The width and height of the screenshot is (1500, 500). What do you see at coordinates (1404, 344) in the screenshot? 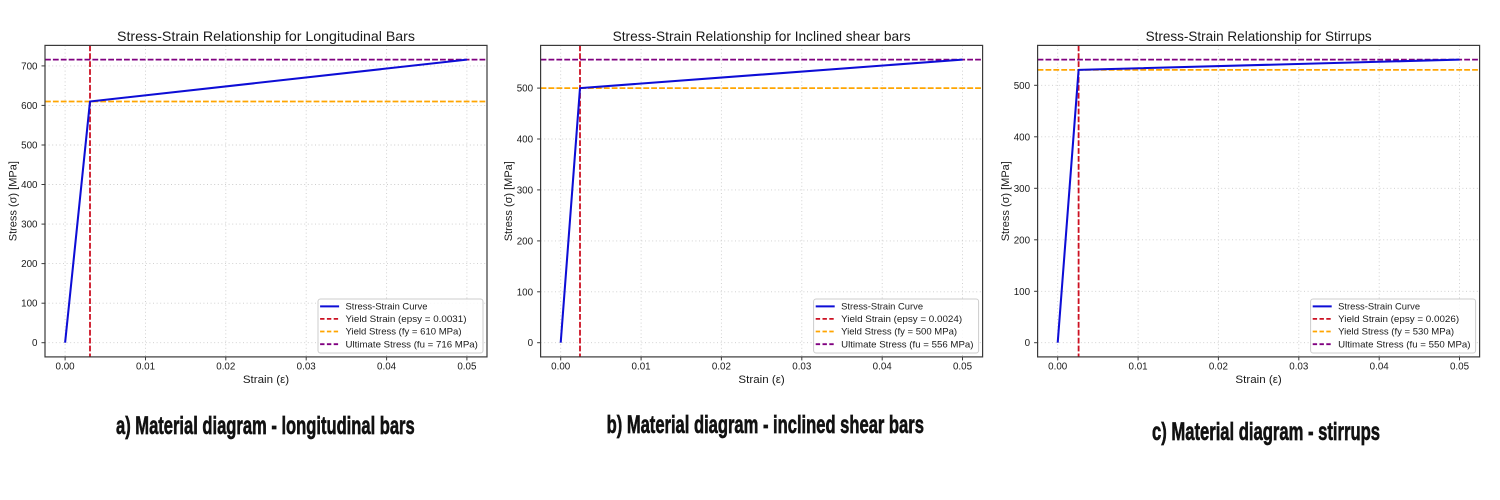
I see `svg-text: Ultimate Stress (fu = 550 MPa)` at bounding box center [1404, 344].